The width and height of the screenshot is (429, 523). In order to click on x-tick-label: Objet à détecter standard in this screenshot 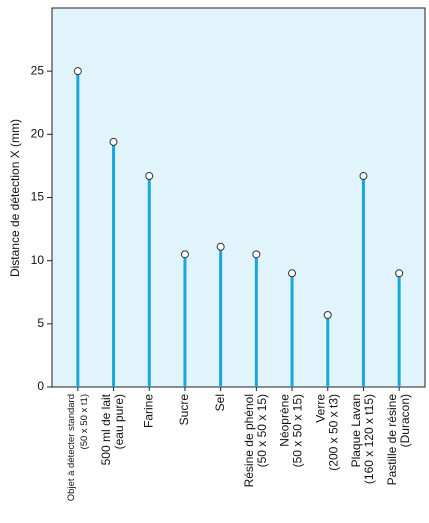, I will do `click(71, 447)`.